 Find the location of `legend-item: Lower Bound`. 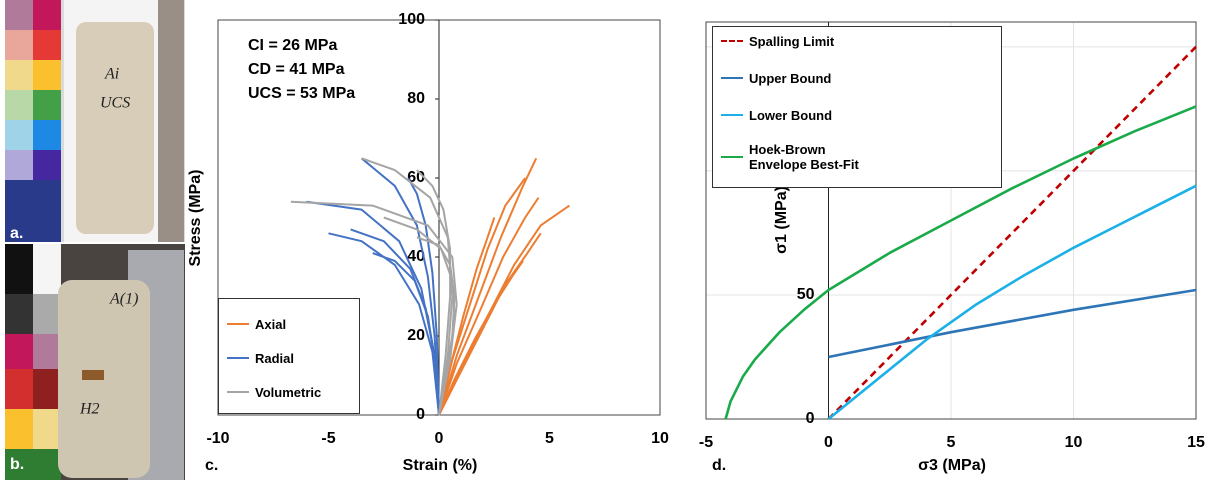

legend-item: Lower Bound is located at coordinates (857, 115).